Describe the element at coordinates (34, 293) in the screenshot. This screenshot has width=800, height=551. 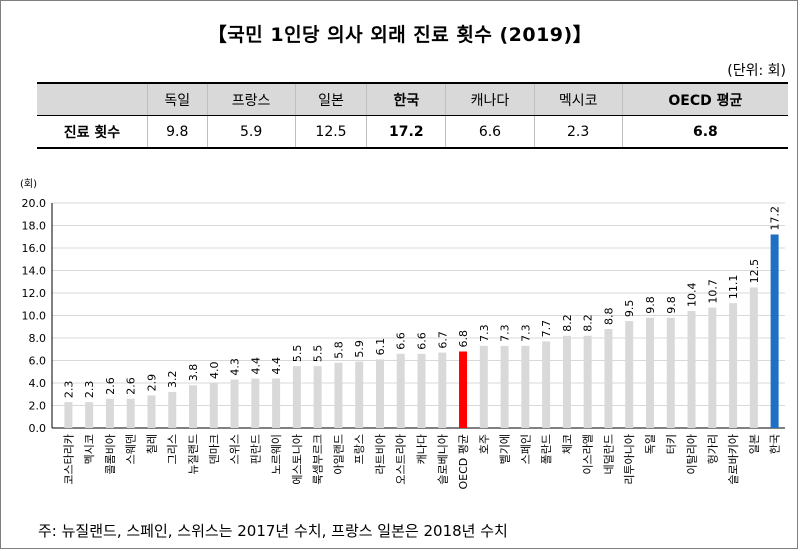
I see `y-tick-label: 12.0` at that location.